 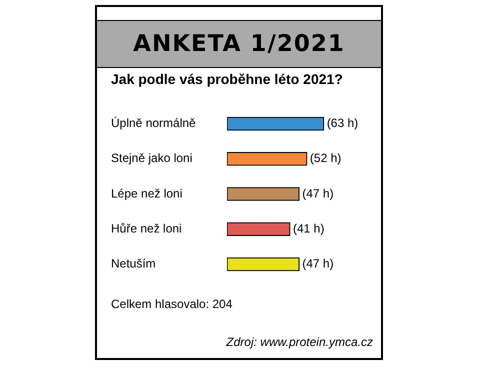 What do you see at coordinates (146, 228) in the screenshot?
I see `y-tick-label: Hůře než loni` at bounding box center [146, 228].